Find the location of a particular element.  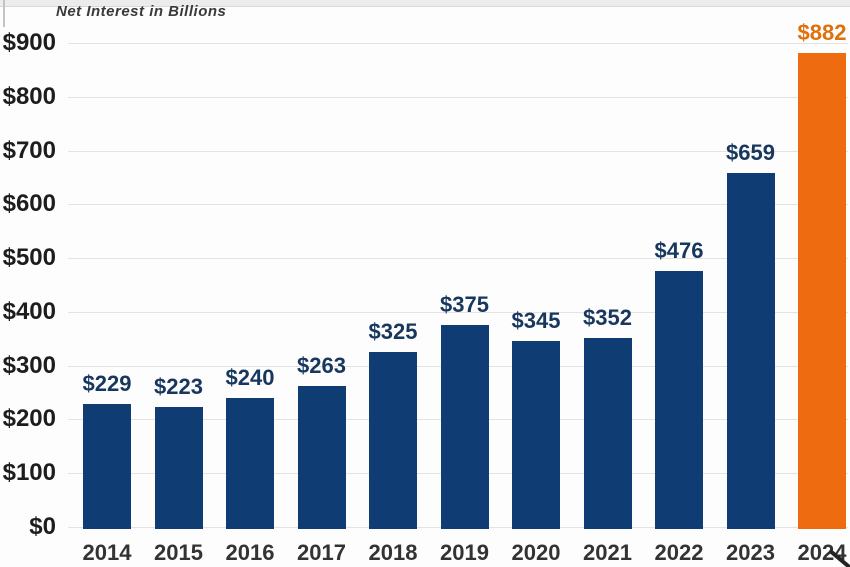

bar-2024 is located at coordinates (822, 290).